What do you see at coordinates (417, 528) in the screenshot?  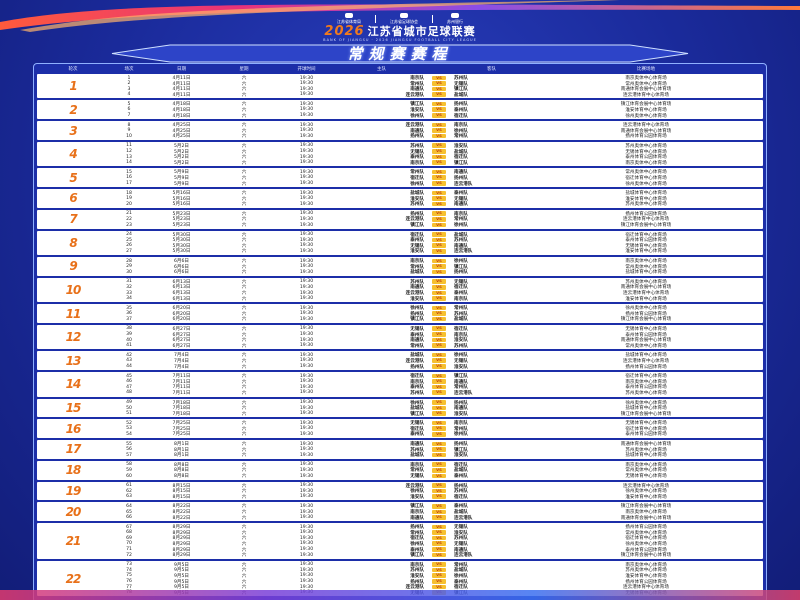 I see `home-team: 扬州队` at bounding box center [417, 528].